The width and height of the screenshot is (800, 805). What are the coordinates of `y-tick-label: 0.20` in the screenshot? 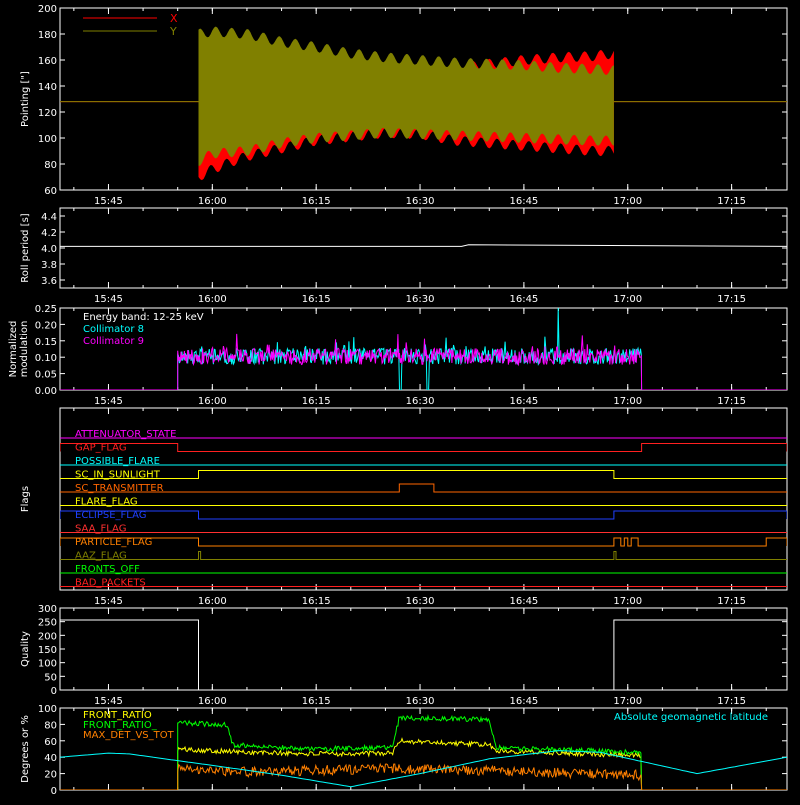 It's located at (46, 325).